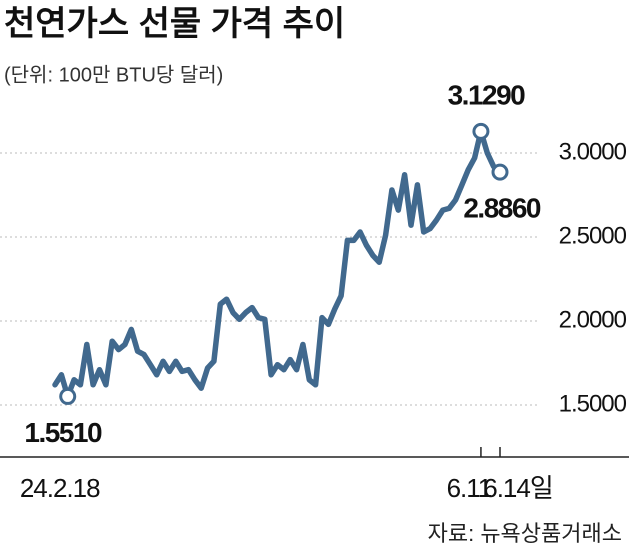  What do you see at coordinates (63, 432) in the screenshot?
I see `value-label: 1.5510` at bounding box center [63, 432].